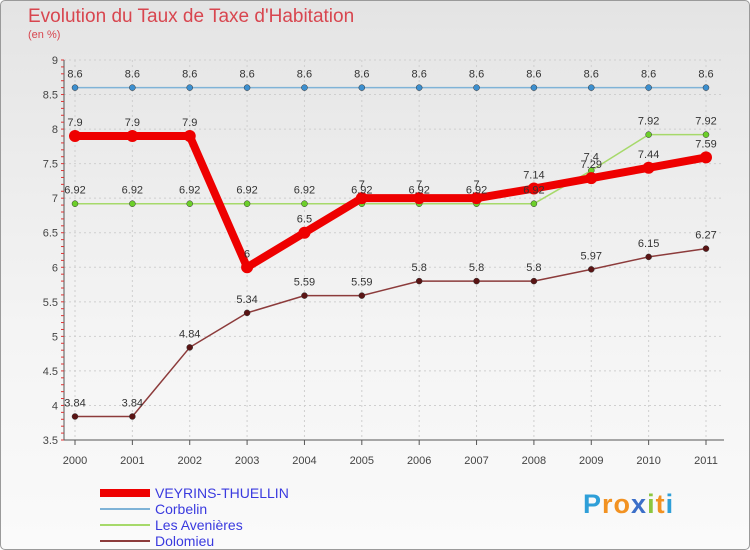 The width and height of the screenshot is (750, 550). What do you see at coordinates (185, 541) in the screenshot?
I see `legend-label-dolomieu: Dolomieu` at bounding box center [185, 541].